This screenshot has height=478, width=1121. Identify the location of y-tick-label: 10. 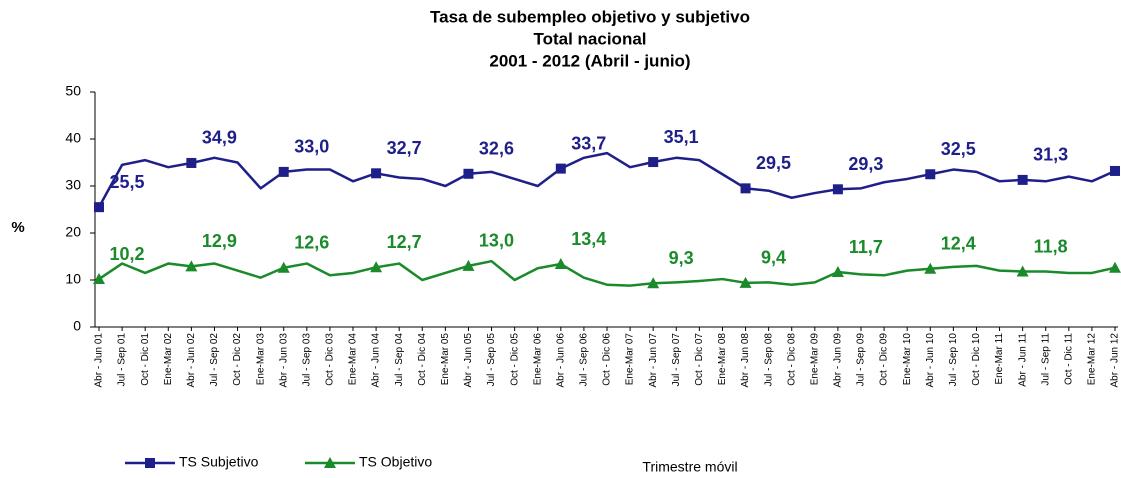
(73, 279).